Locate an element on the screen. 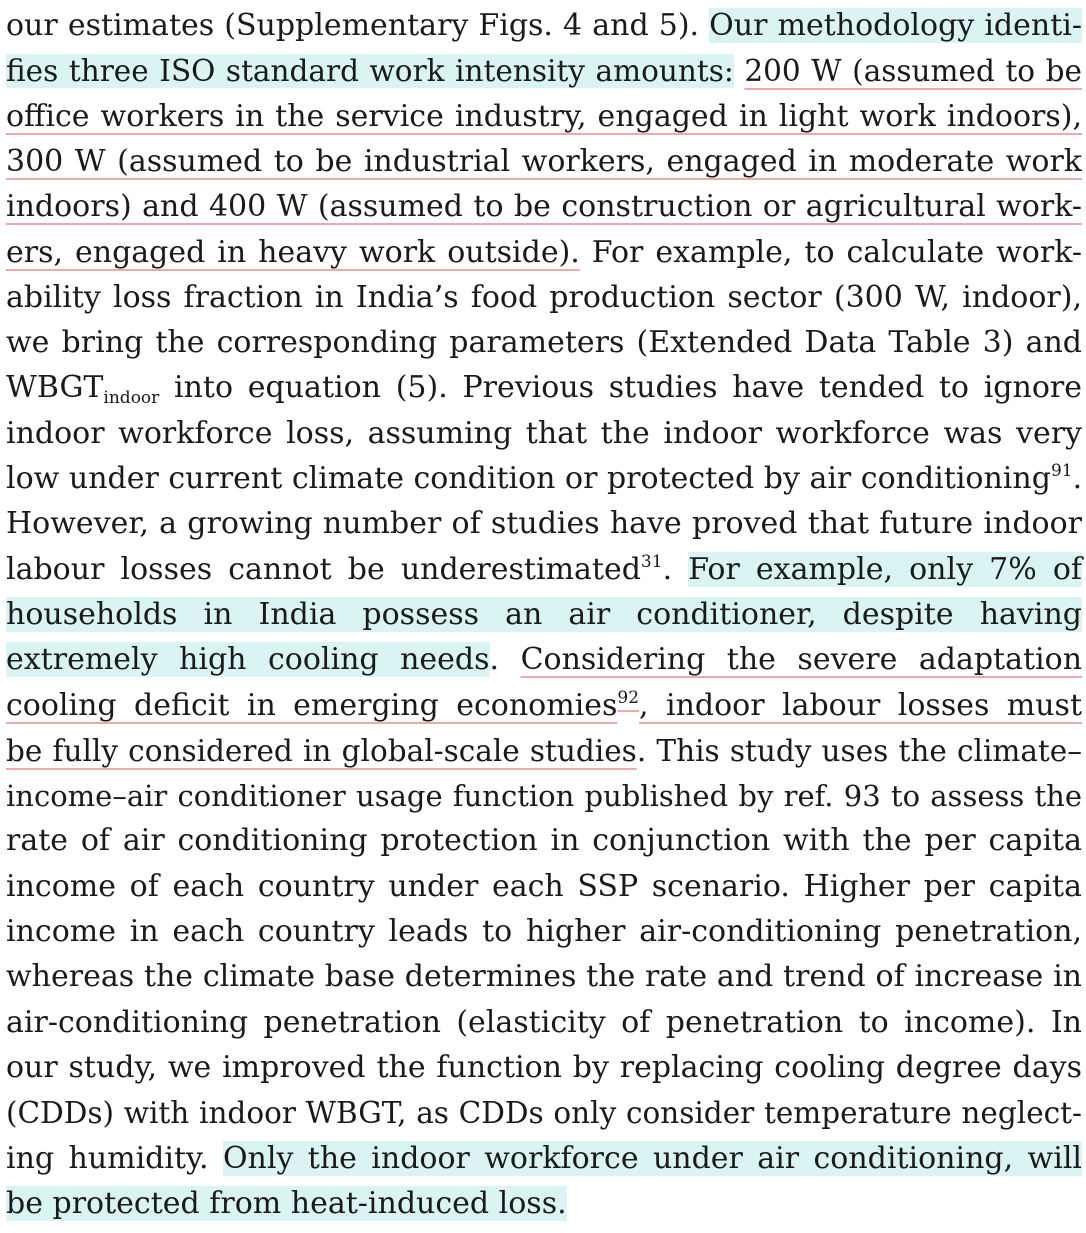 Image resolution: width=1086 pixels, height=1233 pixels. underlined-text: ers, engaged in heavy work outside). is located at coordinates (293, 252).